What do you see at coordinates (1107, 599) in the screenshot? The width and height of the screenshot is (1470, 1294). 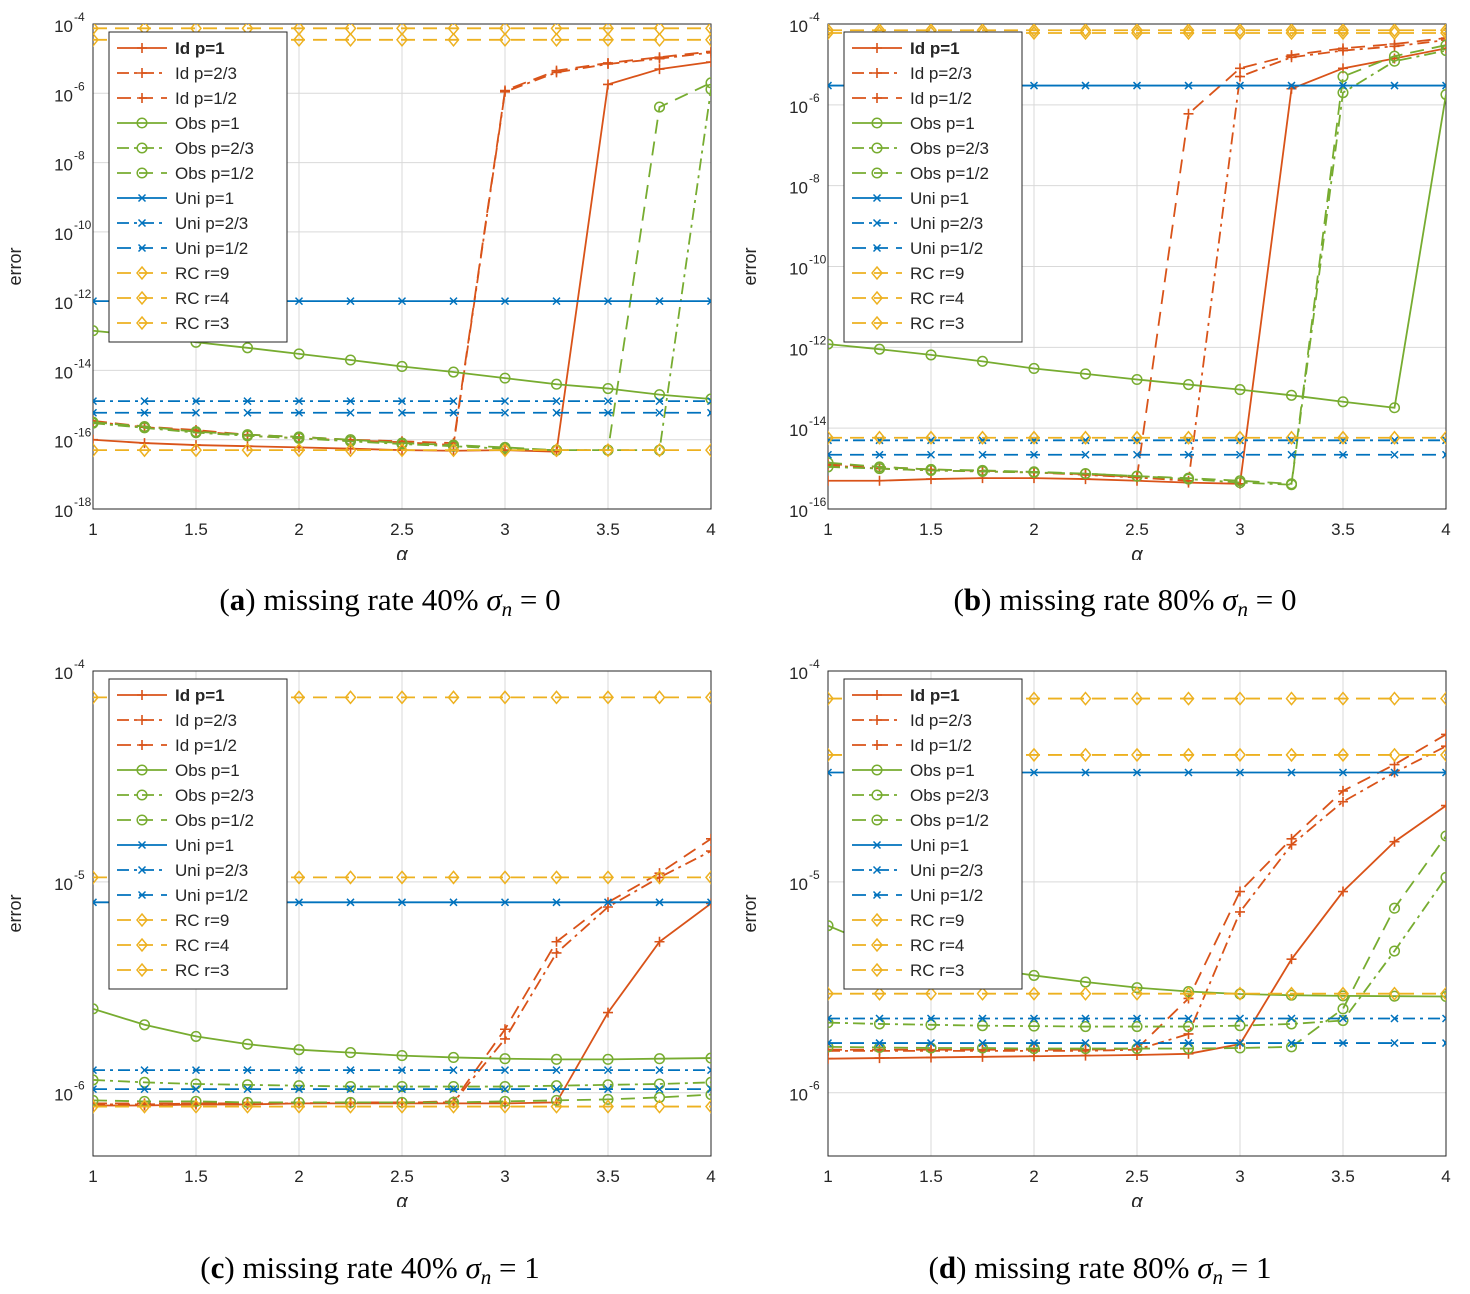 I see `caption-text: missing rate 80%` at bounding box center [1107, 599].